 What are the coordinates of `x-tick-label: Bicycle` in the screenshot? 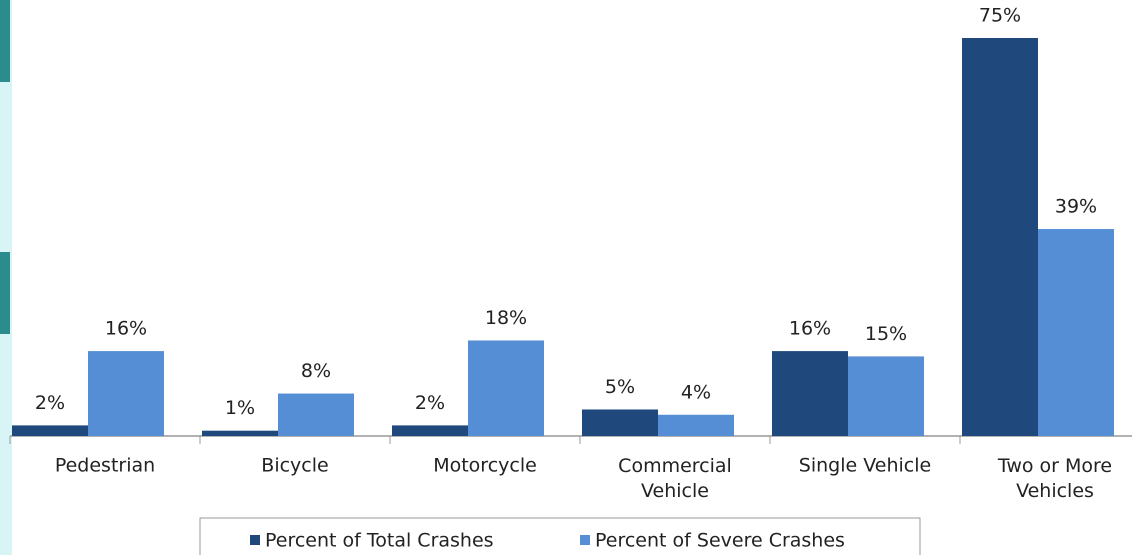 It's located at (294, 466).